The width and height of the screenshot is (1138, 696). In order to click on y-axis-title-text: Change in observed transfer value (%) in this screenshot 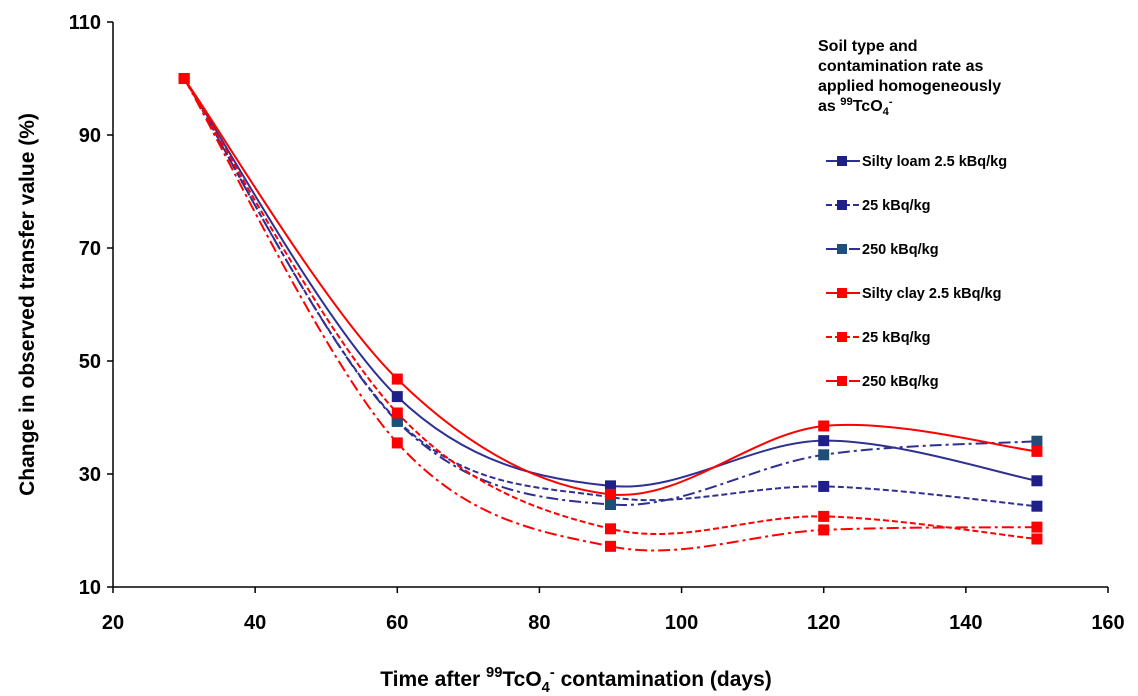, I will do `click(27, 304)`.